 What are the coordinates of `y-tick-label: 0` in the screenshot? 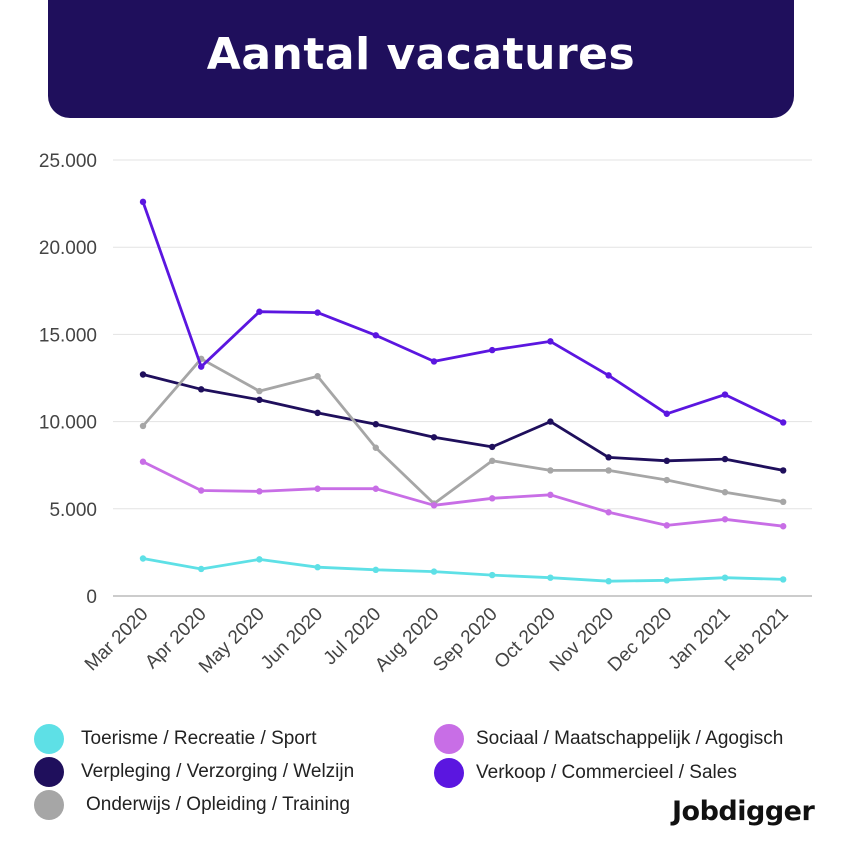 It's located at (91, 597).